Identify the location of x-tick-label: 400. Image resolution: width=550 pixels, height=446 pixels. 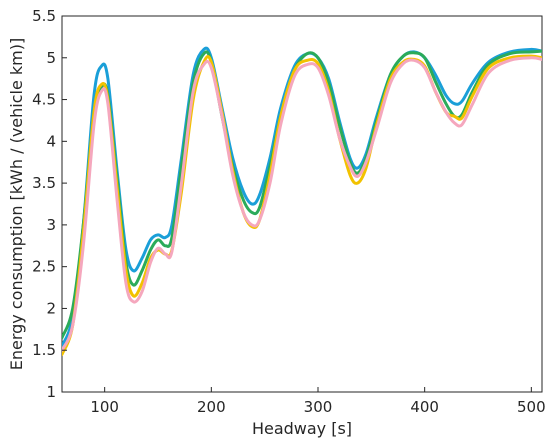
(424, 407).